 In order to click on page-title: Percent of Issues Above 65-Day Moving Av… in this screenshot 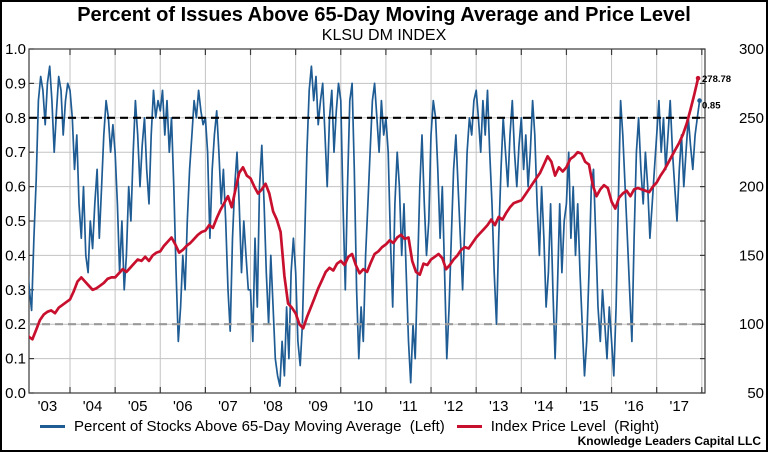, I will do `click(384, 15)`.